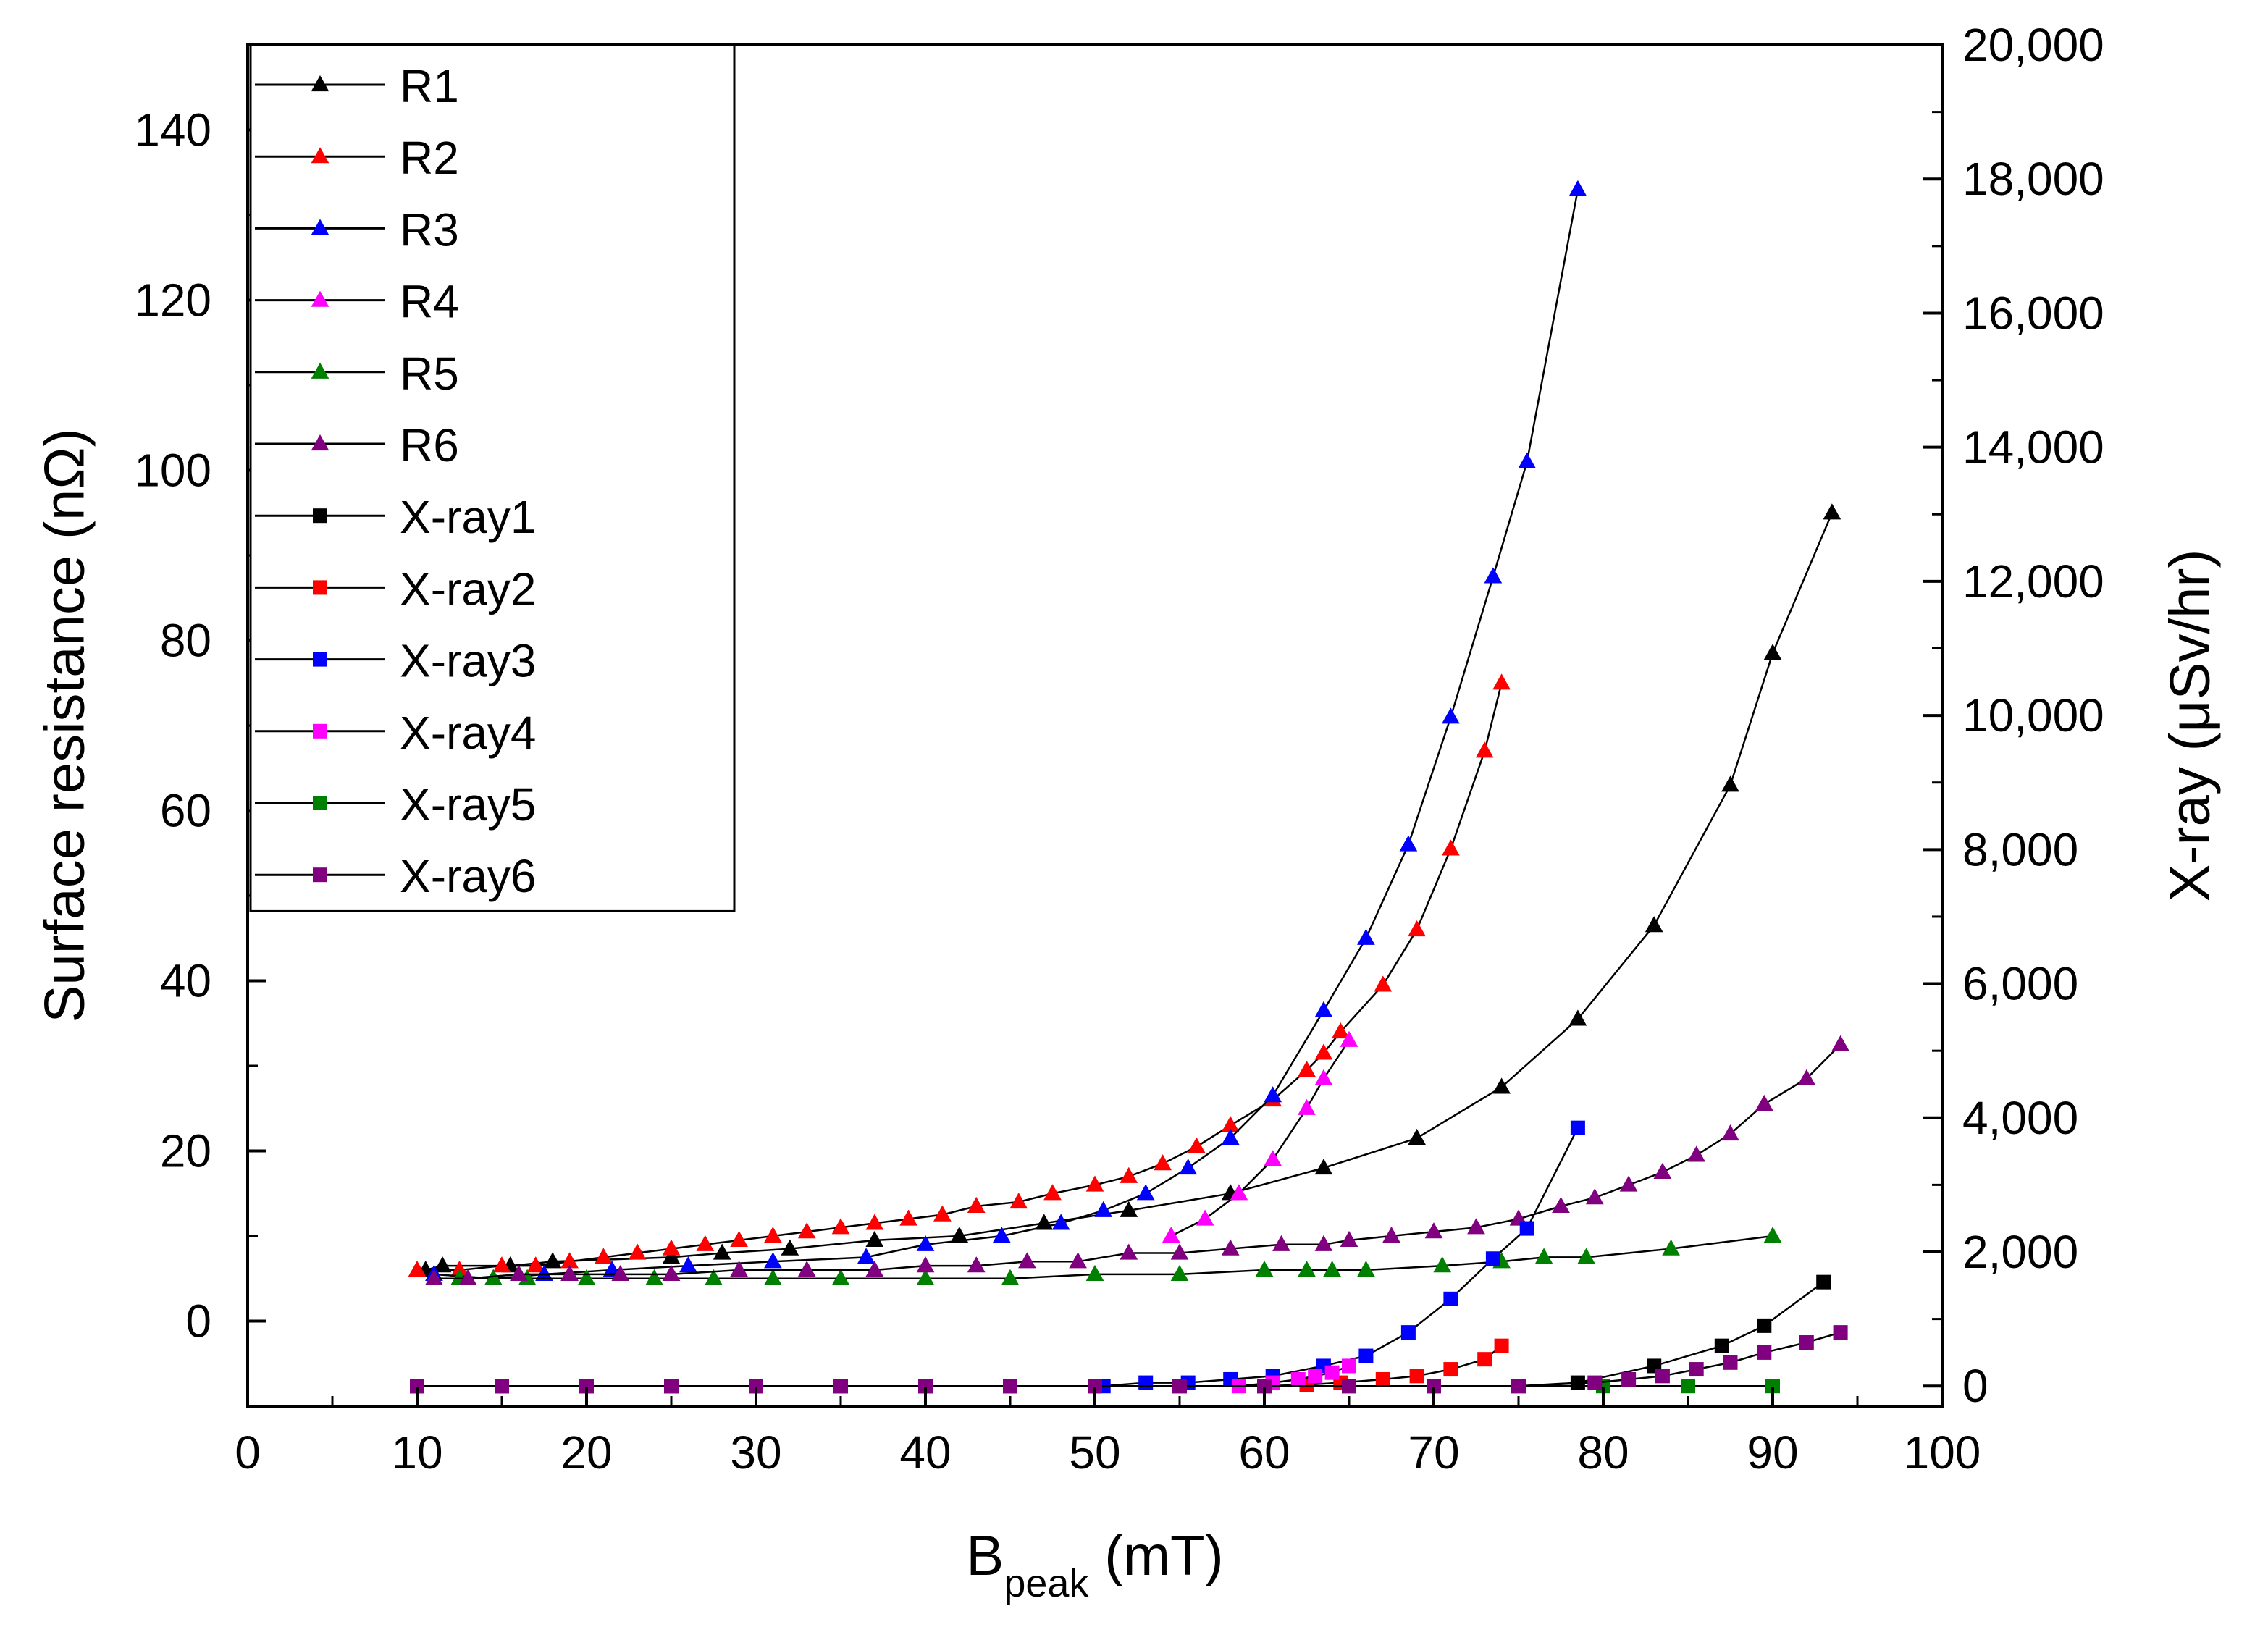 This screenshot has height=1627, width=2268. Describe the element at coordinates (1975, 1386) in the screenshot. I see `y-right-tick-label: 0` at that location.